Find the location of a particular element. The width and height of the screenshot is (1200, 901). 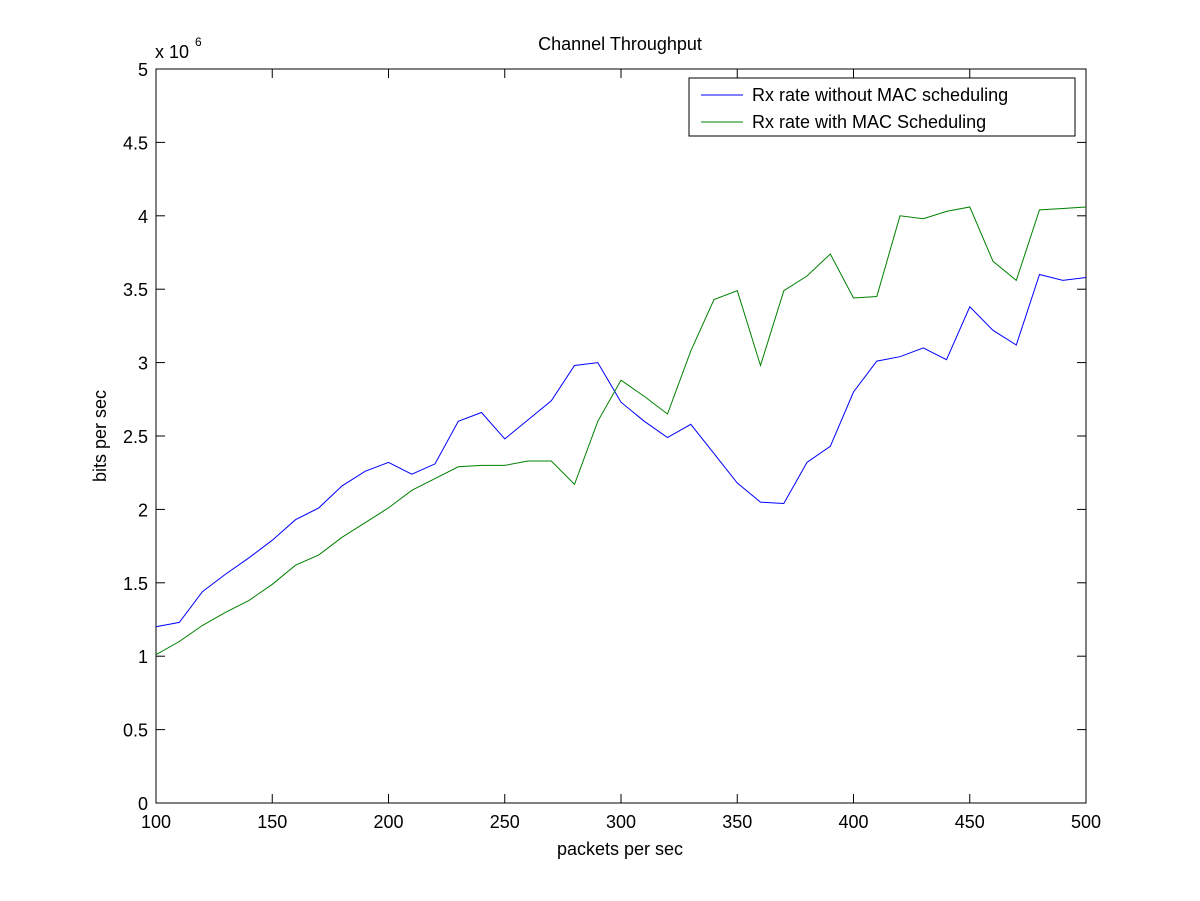

x-tick-label: 100 is located at coordinates (156, 822).